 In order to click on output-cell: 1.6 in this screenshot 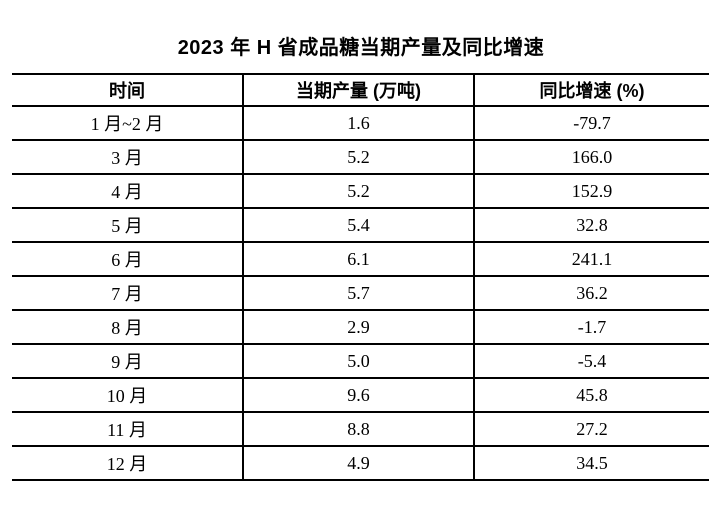, I will do `click(358, 123)`.